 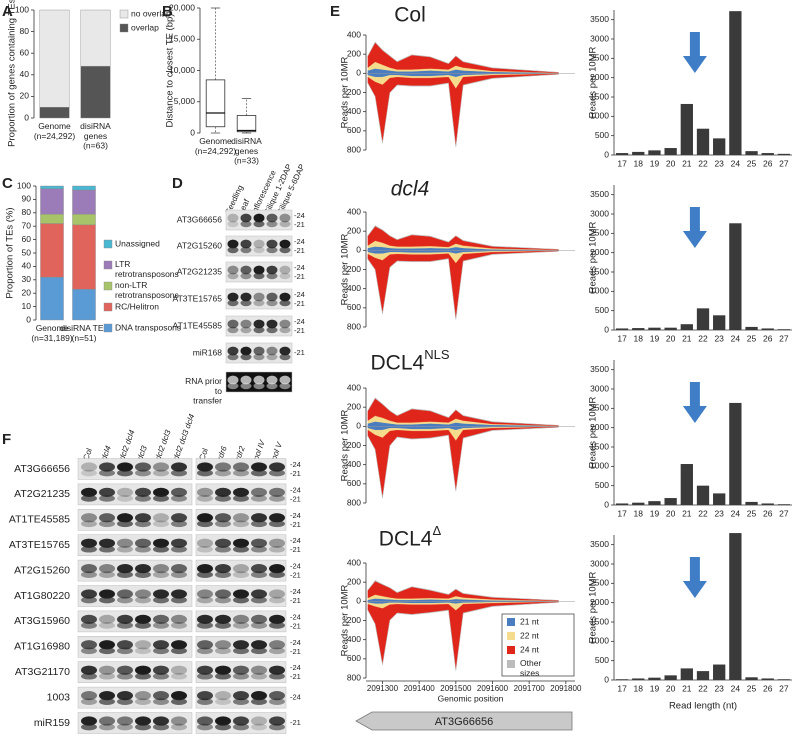 What do you see at coordinates (599, 96) in the screenshot?
I see `y-tick-label: 1500` at bounding box center [599, 96].